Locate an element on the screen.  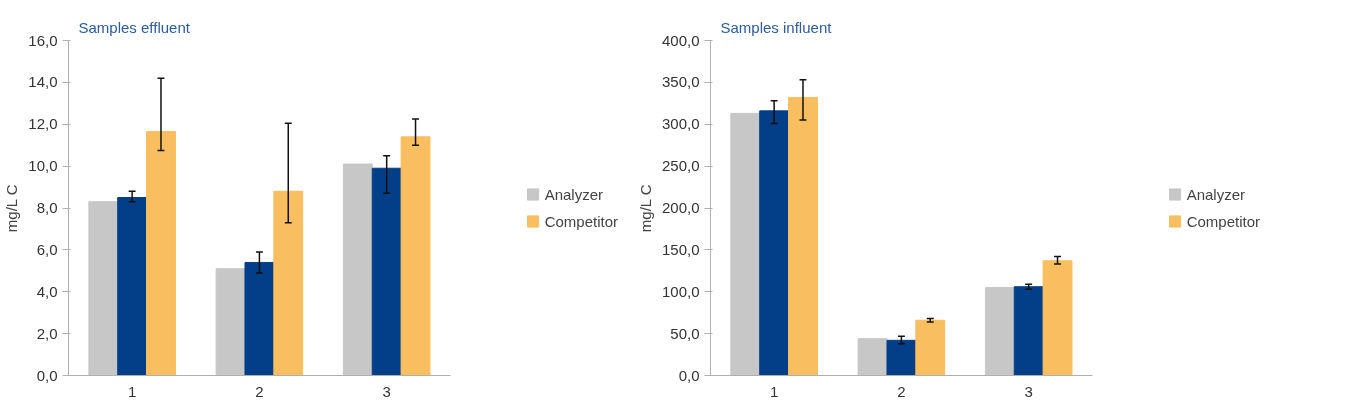
chart-title: Samples effluent is located at coordinates (134, 27).